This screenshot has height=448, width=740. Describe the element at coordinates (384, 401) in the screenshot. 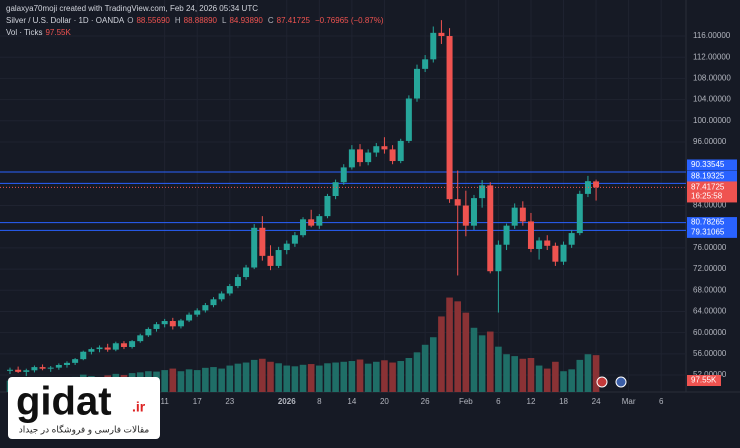

I see `x-tick-label: 20` at that location.